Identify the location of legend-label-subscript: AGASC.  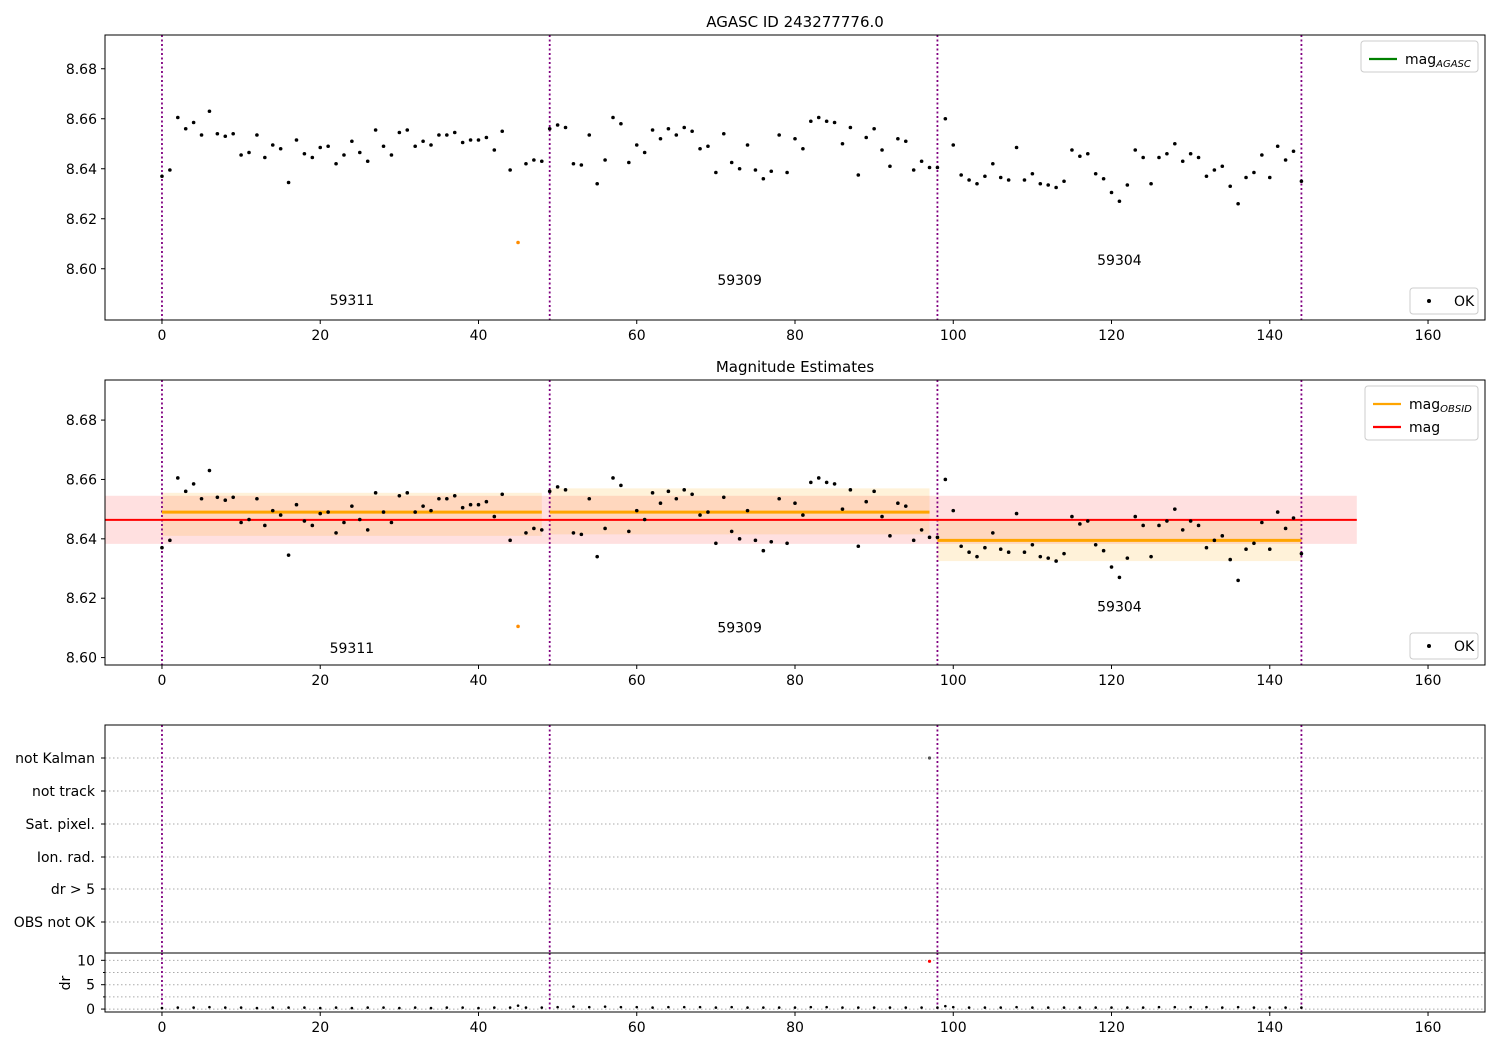
(1453, 64).